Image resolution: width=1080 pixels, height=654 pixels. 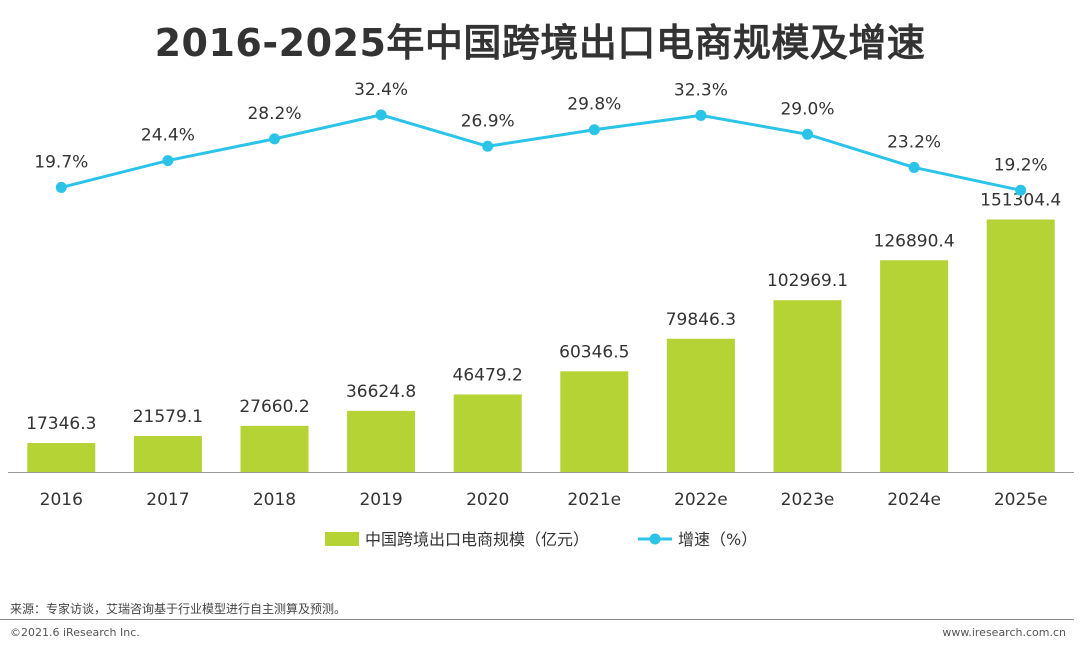 I want to click on bar-label-2024e: 126890.4, so click(x=914, y=241).